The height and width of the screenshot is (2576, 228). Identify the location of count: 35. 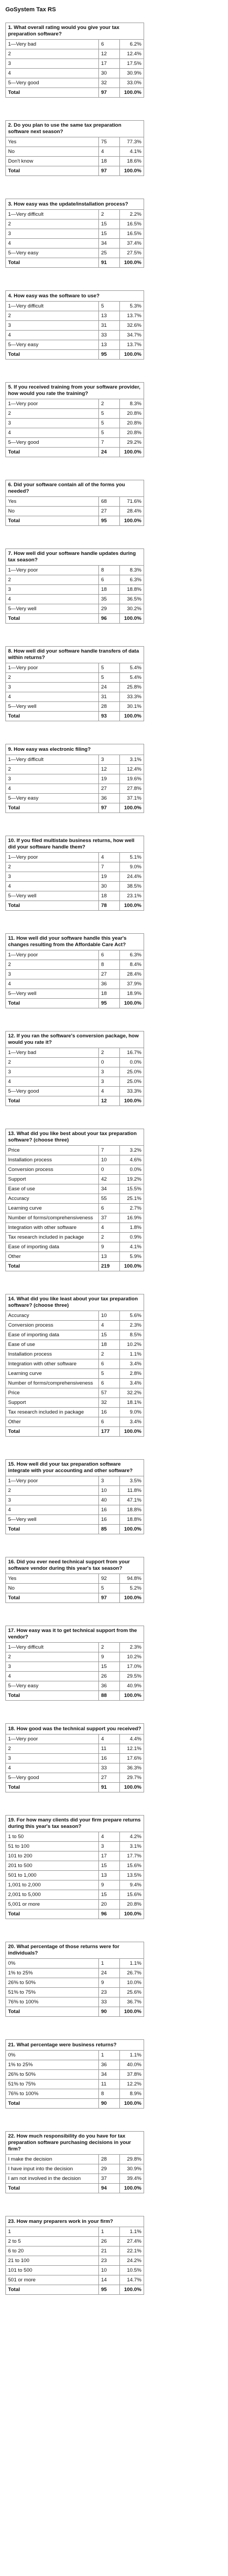
(109, 599).